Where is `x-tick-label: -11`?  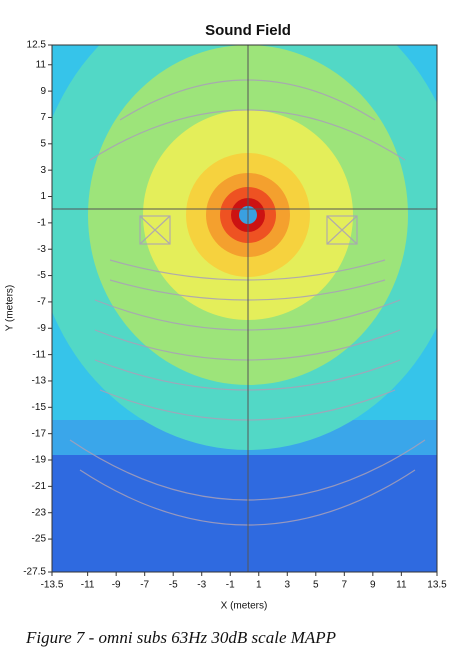
x-tick-label: -11 is located at coordinates (88, 585).